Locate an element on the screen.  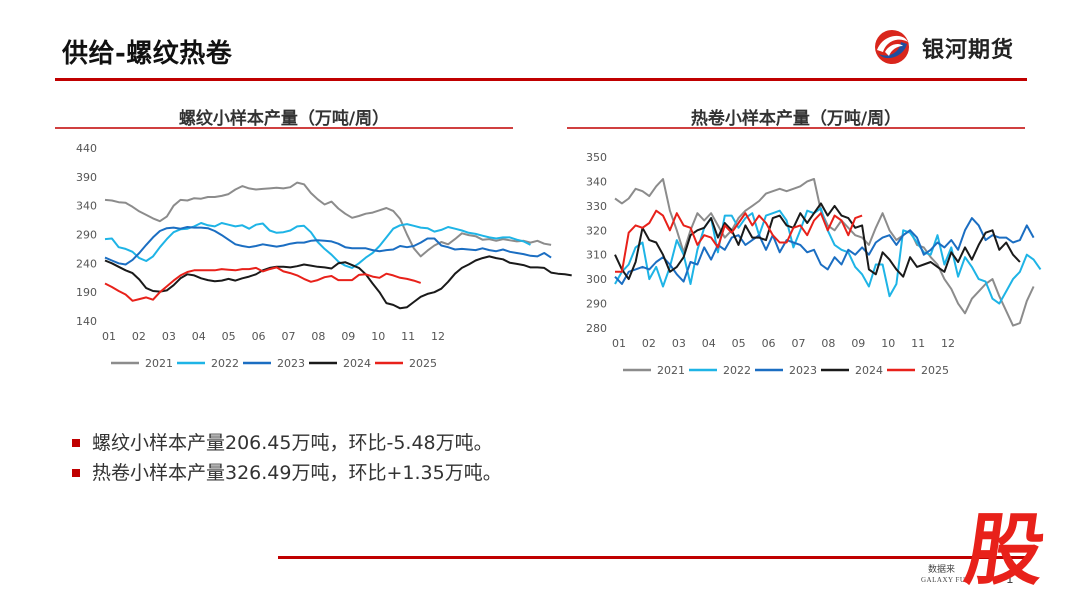
y-tick-label: 390 is located at coordinates (86, 177).